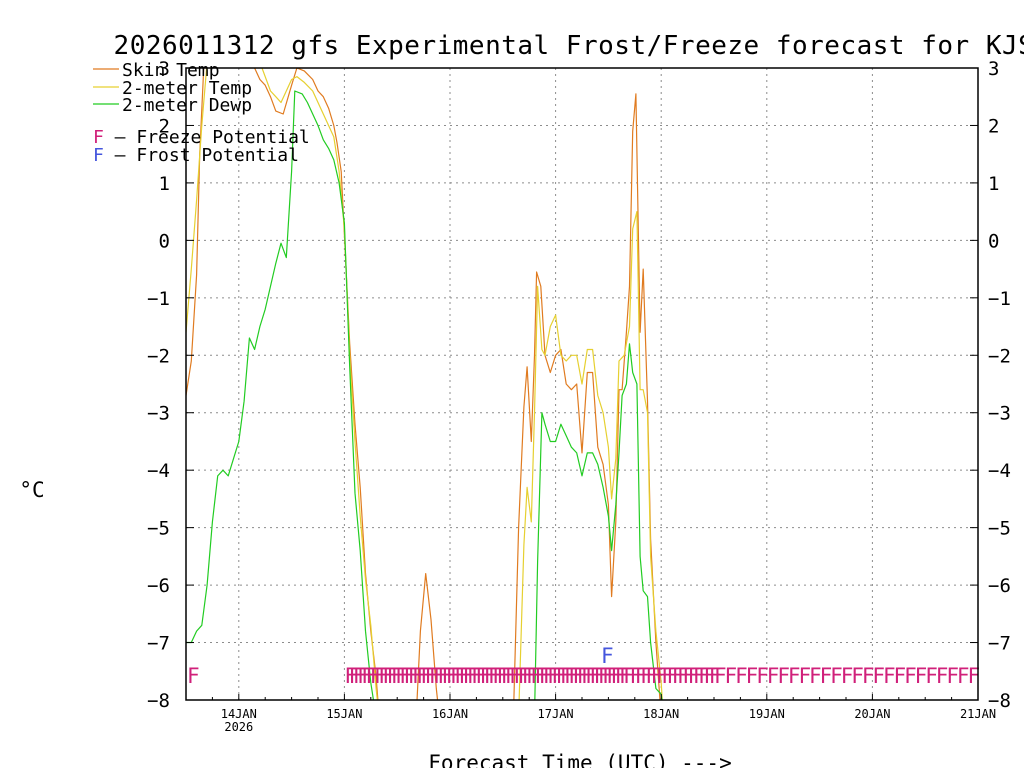  What do you see at coordinates (158, 356) in the screenshot?
I see `y-tick-label: −2` at bounding box center [158, 356].